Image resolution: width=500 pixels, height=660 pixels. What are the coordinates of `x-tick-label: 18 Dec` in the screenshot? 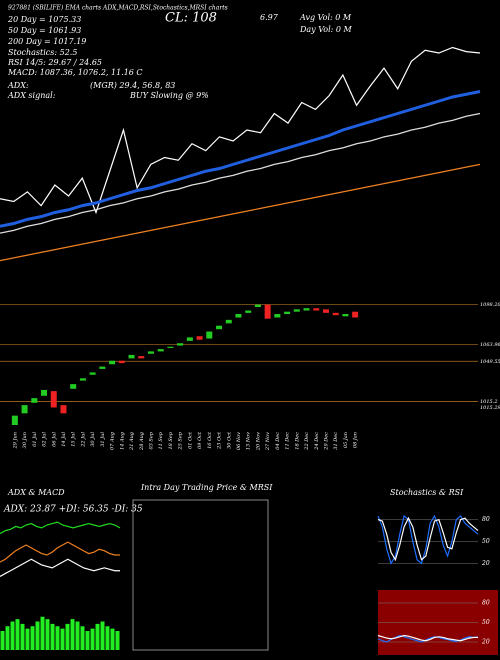 It's located at (297, 441).